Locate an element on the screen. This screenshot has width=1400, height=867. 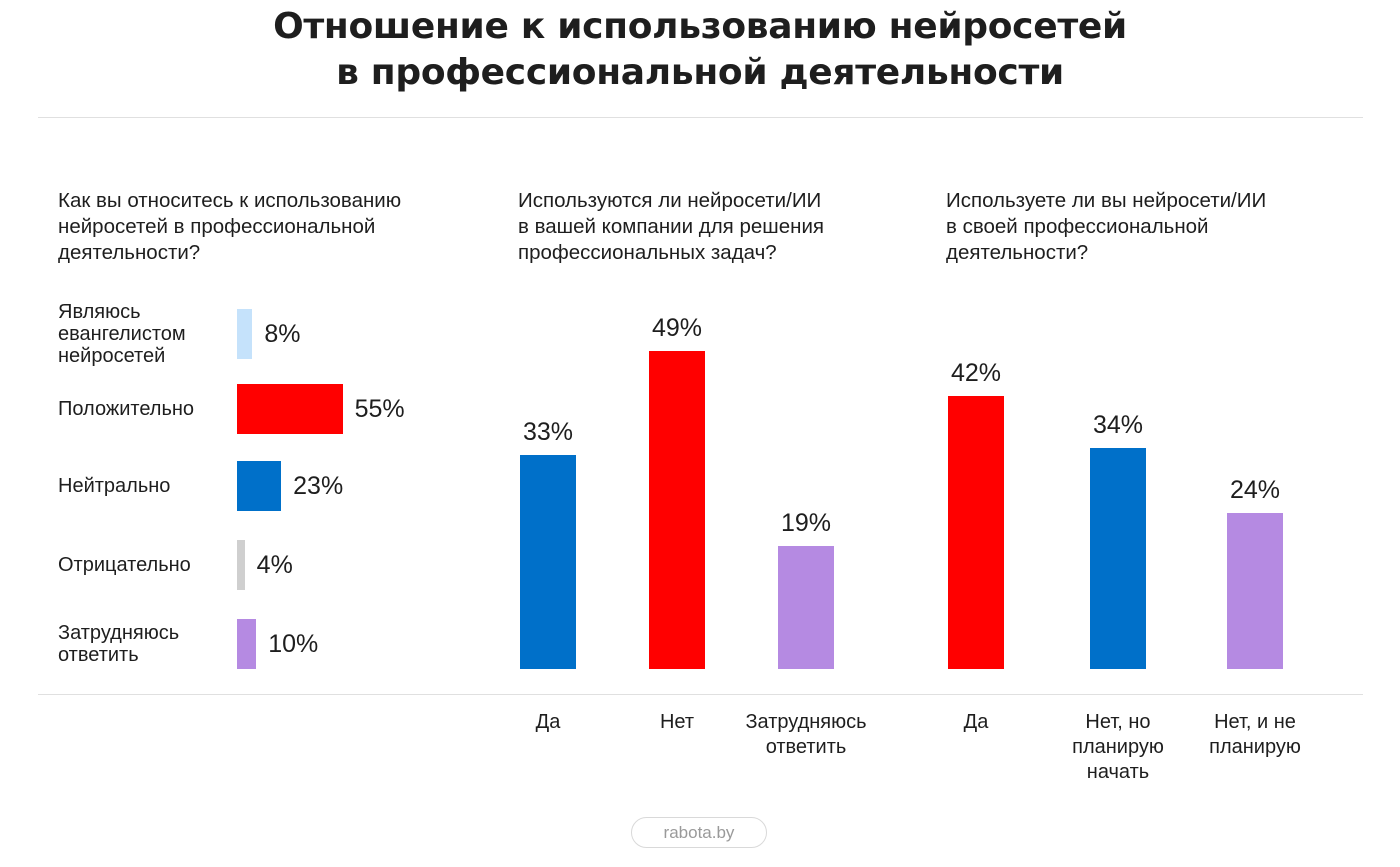
bar-value-label: 34% is located at coordinates (1118, 425).